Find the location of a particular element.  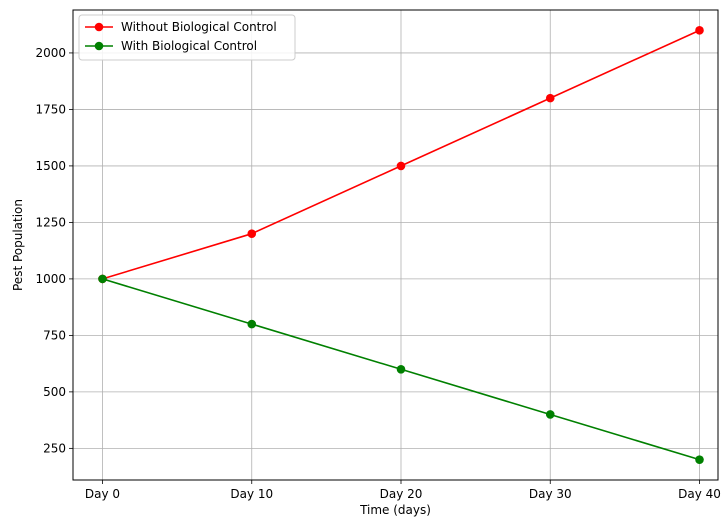

x-tick-label: Day 20 is located at coordinates (401, 494).